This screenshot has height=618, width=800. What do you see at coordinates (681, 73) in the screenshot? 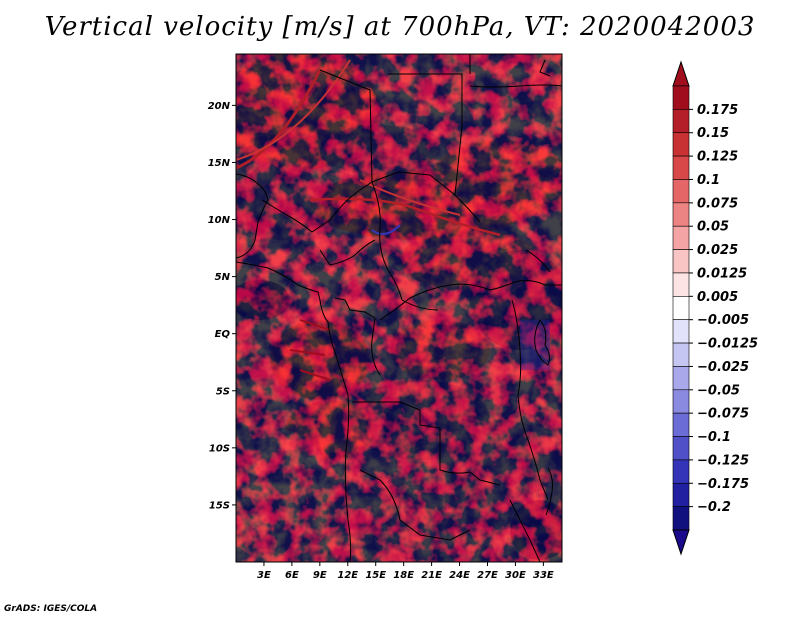
I see `colorbar-top-arrow` at bounding box center [681, 73].